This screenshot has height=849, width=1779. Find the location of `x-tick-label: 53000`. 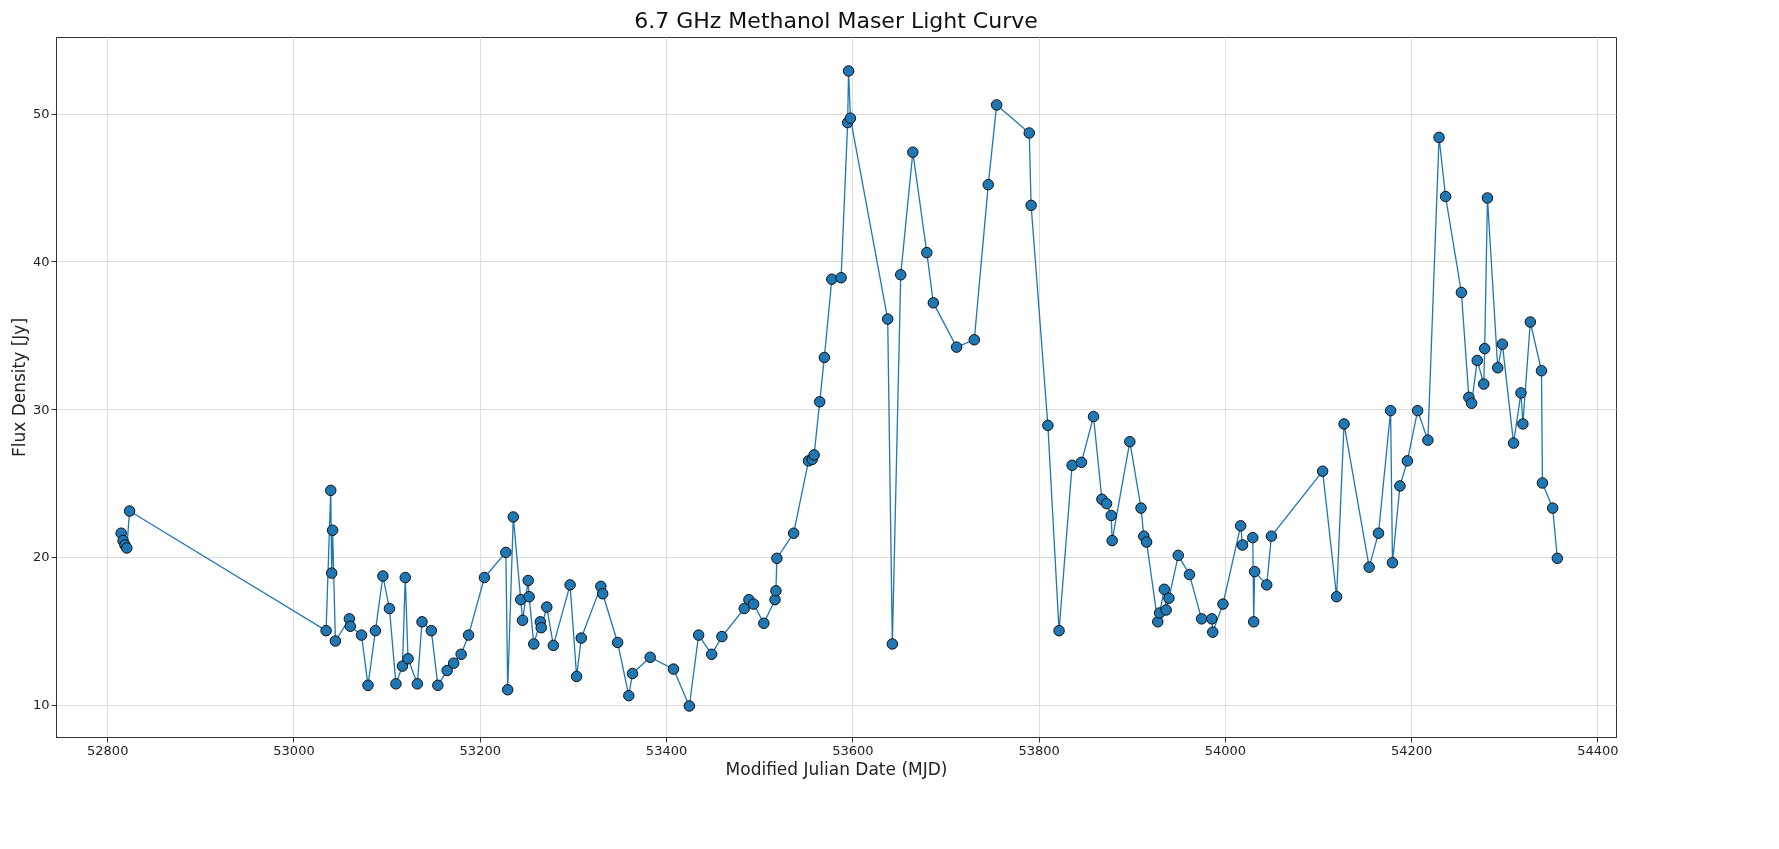

x-tick-label: 53000 is located at coordinates (294, 750).